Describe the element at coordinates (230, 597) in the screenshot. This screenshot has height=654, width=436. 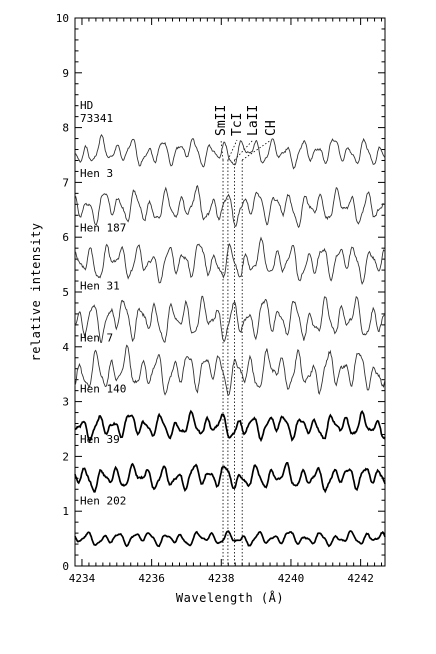
I see `x-axis-label: Wavelength (Å)` at that location.